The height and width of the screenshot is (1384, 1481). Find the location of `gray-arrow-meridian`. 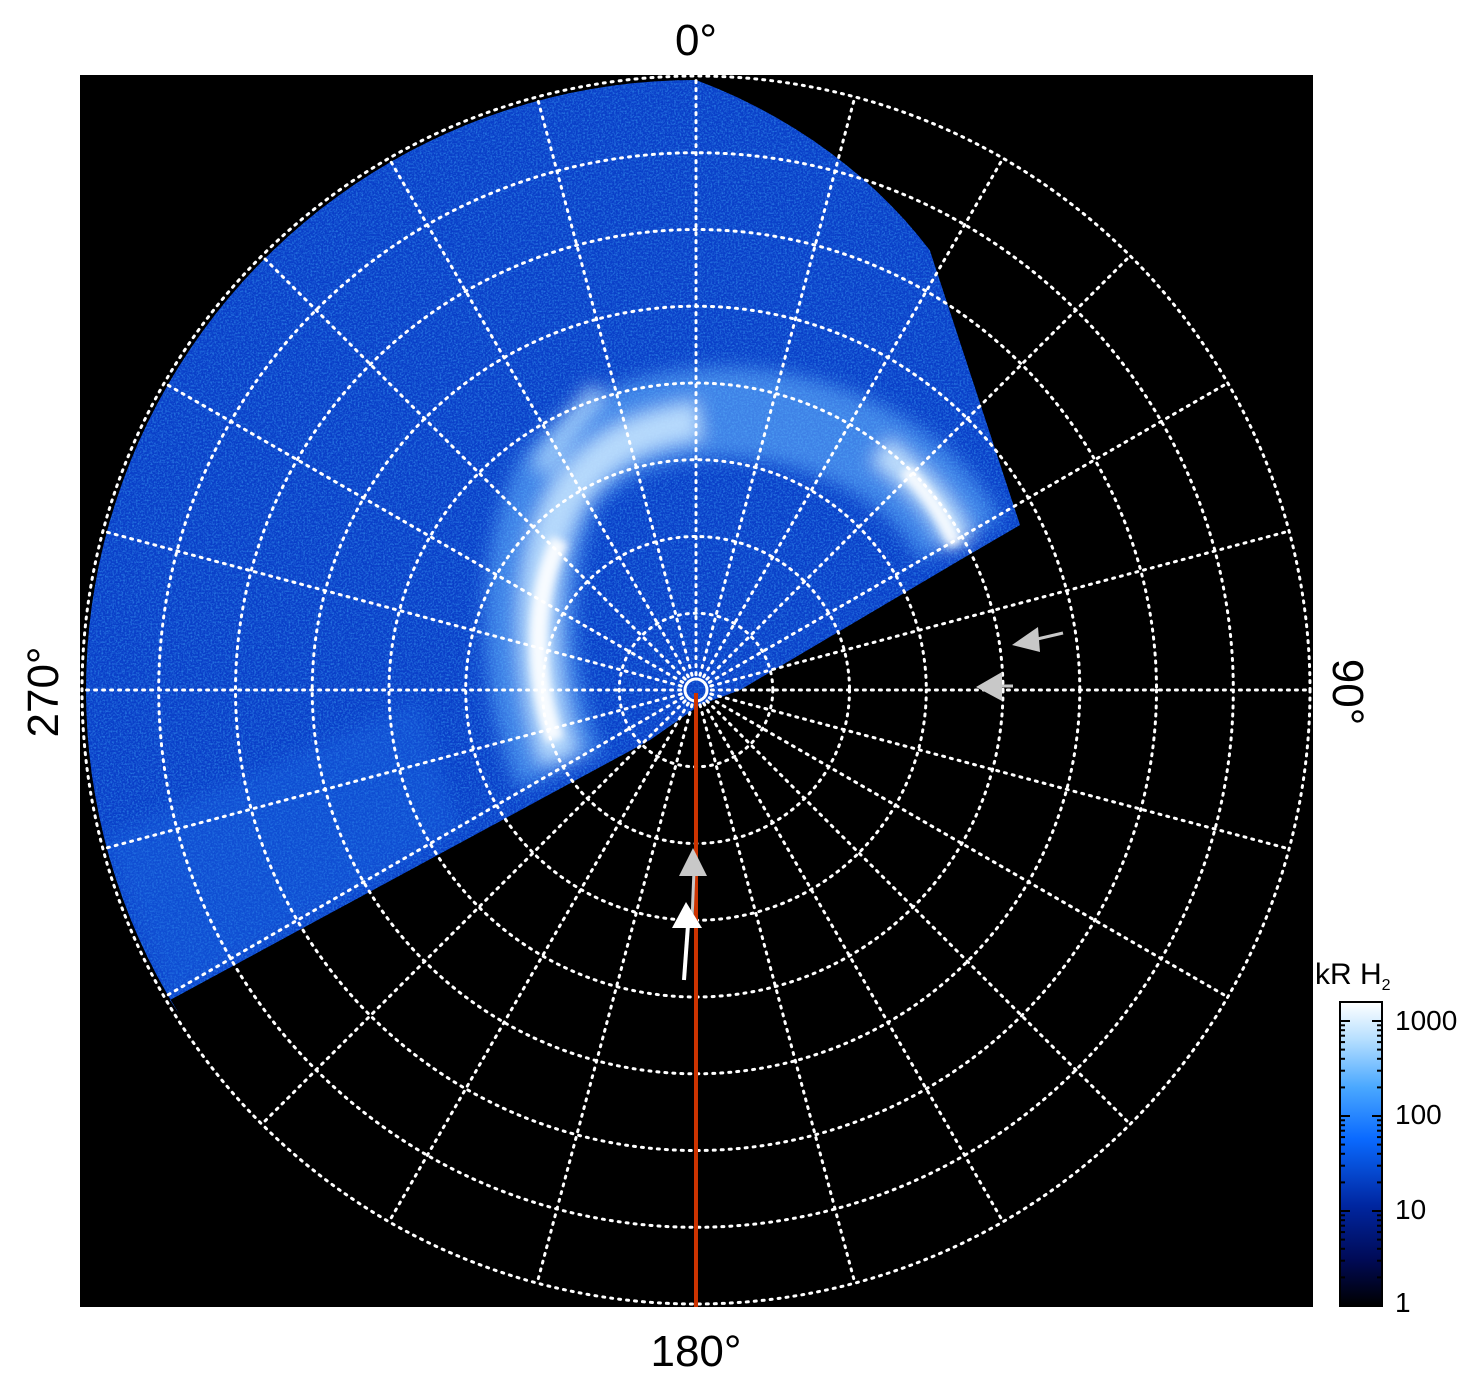

gray-arrow-meridian is located at coordinates (693, 884).